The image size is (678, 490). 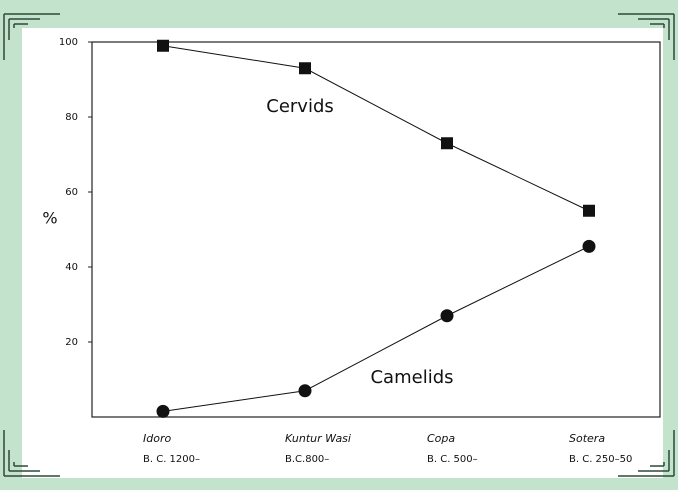 I want to click on y-tick-label: 100, so click(x=68, y=42).